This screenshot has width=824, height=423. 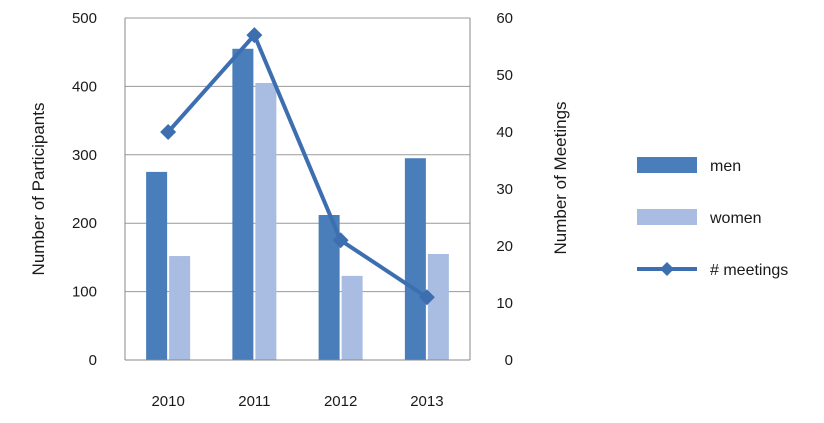 What do you see at coordinates (168, 132) in the screenshot?
I see `meetings-marker-2010` at bounding box center [168, 132].